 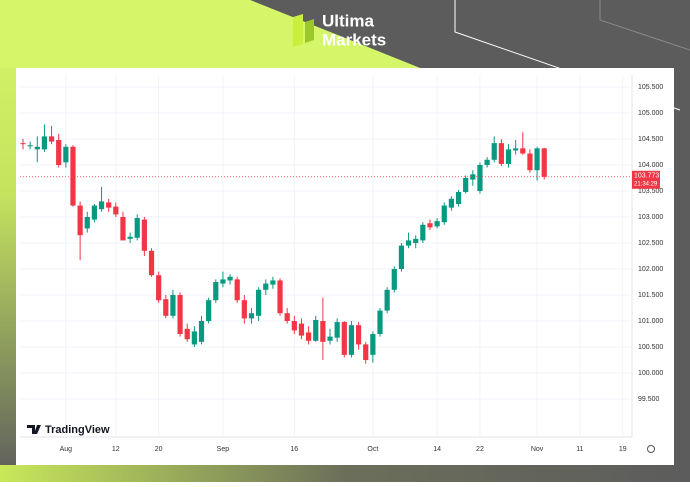 What do you see at coordinates (650, 217) in the screenshot?
I see `y-tick-label: 103.000` at bounding box center [650, 217].